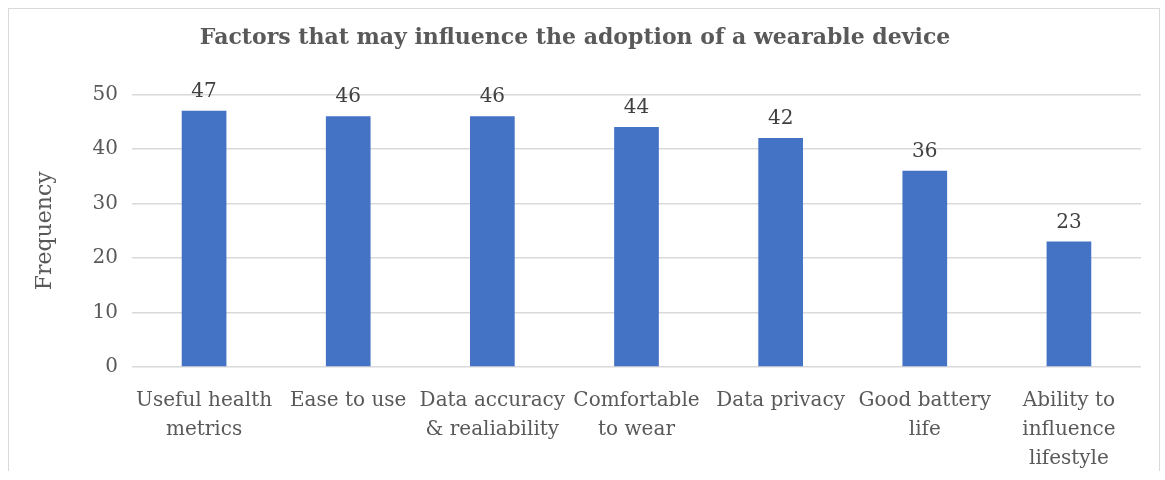 This screenshot has height=480, width=1165. Describe the element at coordinates (105, 310) in the screenshot. I see `y-tick-label: 10` at that location.